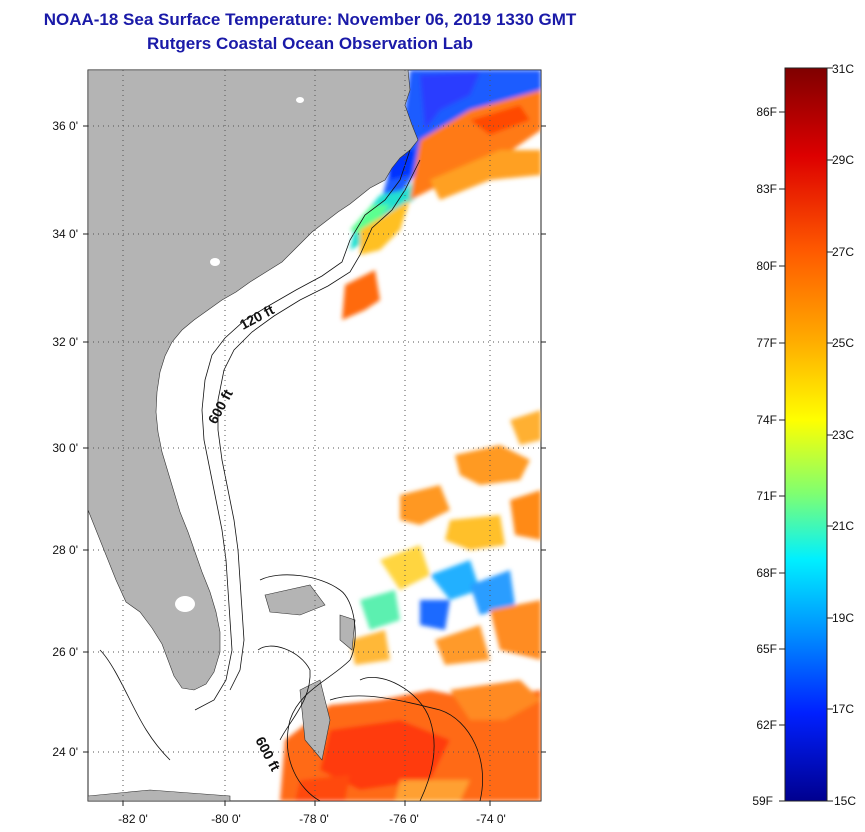 The height and width of the screenshot is (832, 865). I want to click on celsius-label: 27C, so click(843, 252).